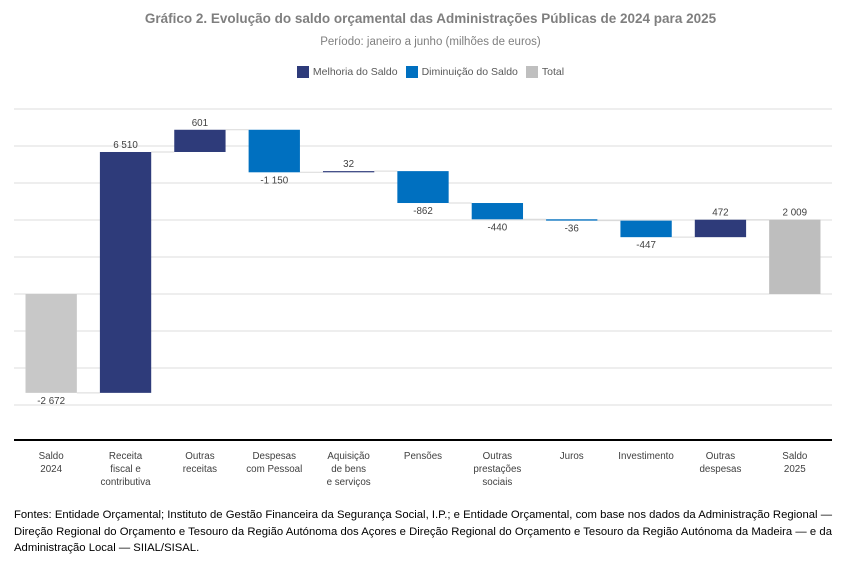 The height and width of the screenshot is (570, 861). What do you see at coordinates (553, 72) in the screenshot?
I see `legend-label-total: Total` at bounding box center [553, 72].